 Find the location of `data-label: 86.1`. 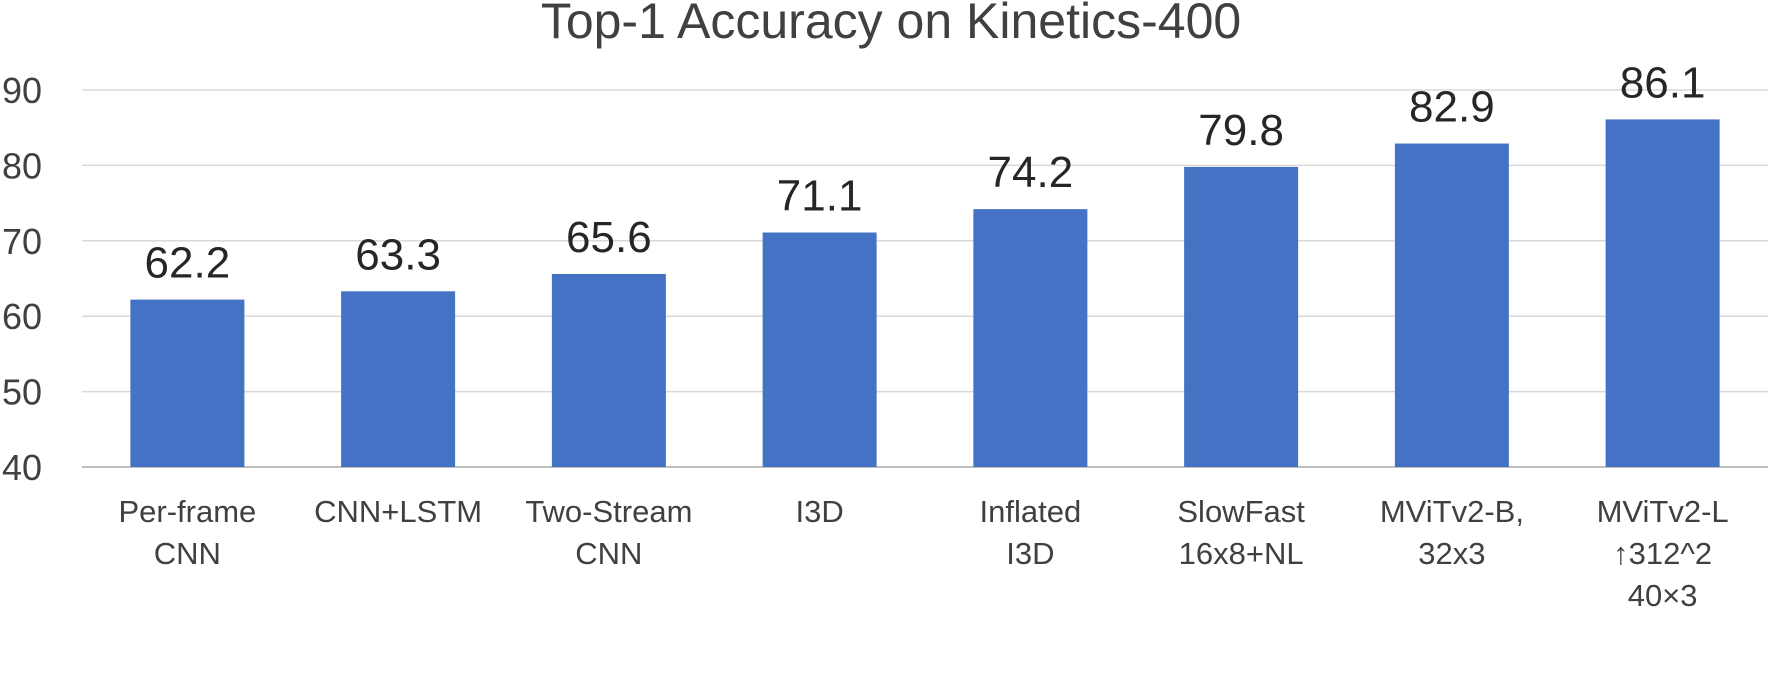

data-label: 86.1 is located at coordinates (1663, 82).